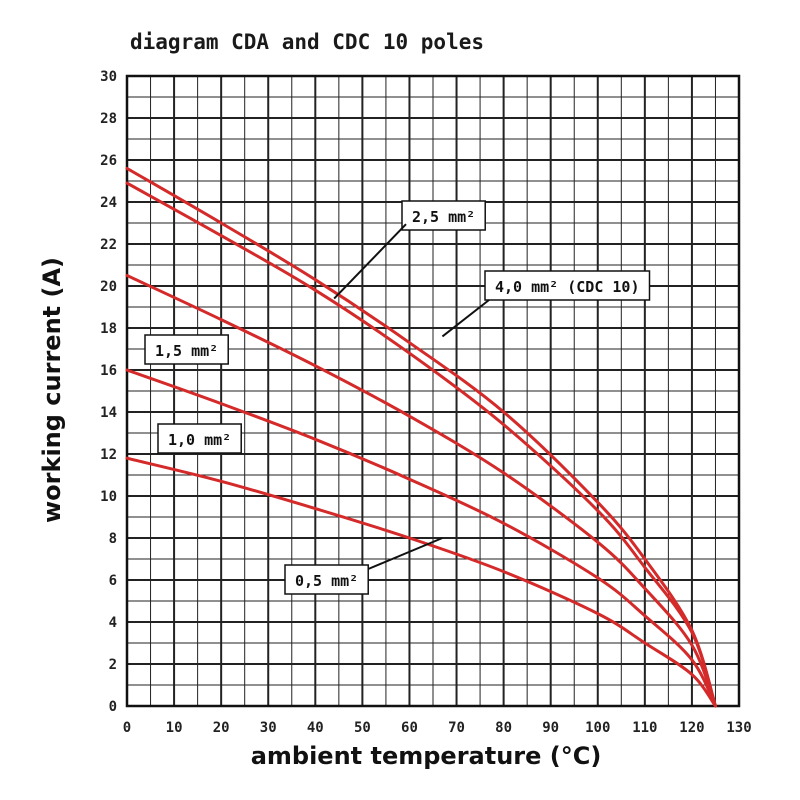 The height and width of the screenshot is (800, 800). Describe the element at coordinates (113, 623) in the screenshot. I see `y-tick-label: 4` at that location.